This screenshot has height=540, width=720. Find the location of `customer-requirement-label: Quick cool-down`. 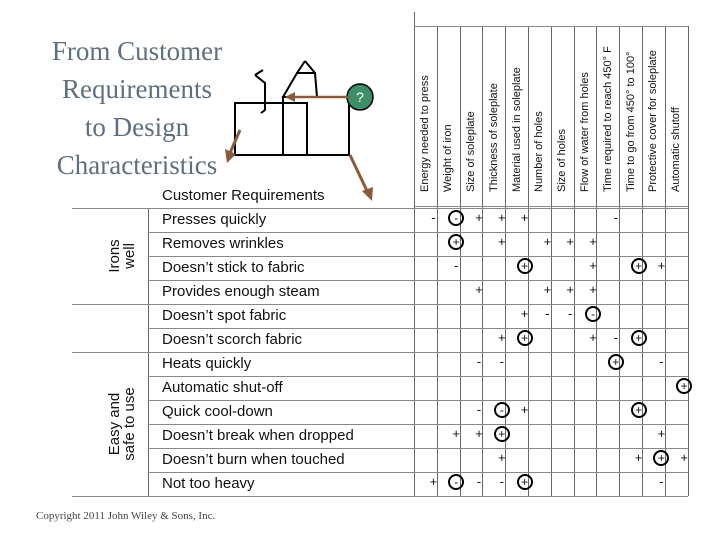

customer-requirement-label: Quick cool-down is located at coordinates (217, 411).